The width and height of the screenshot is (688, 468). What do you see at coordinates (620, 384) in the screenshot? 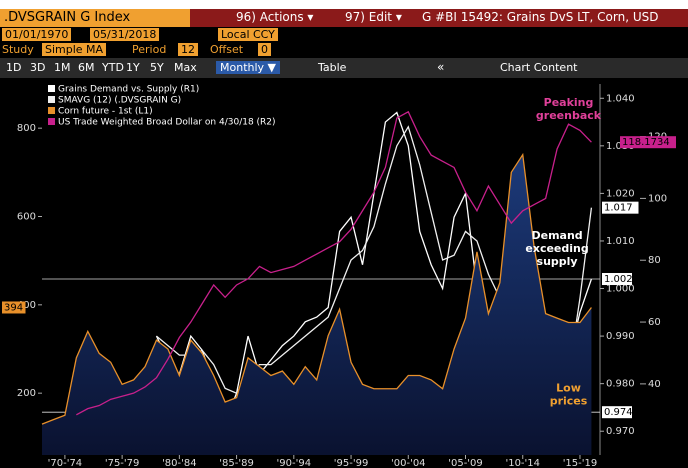
I see `y2-tick-label: 0.980` at bounding box center [620, 384].